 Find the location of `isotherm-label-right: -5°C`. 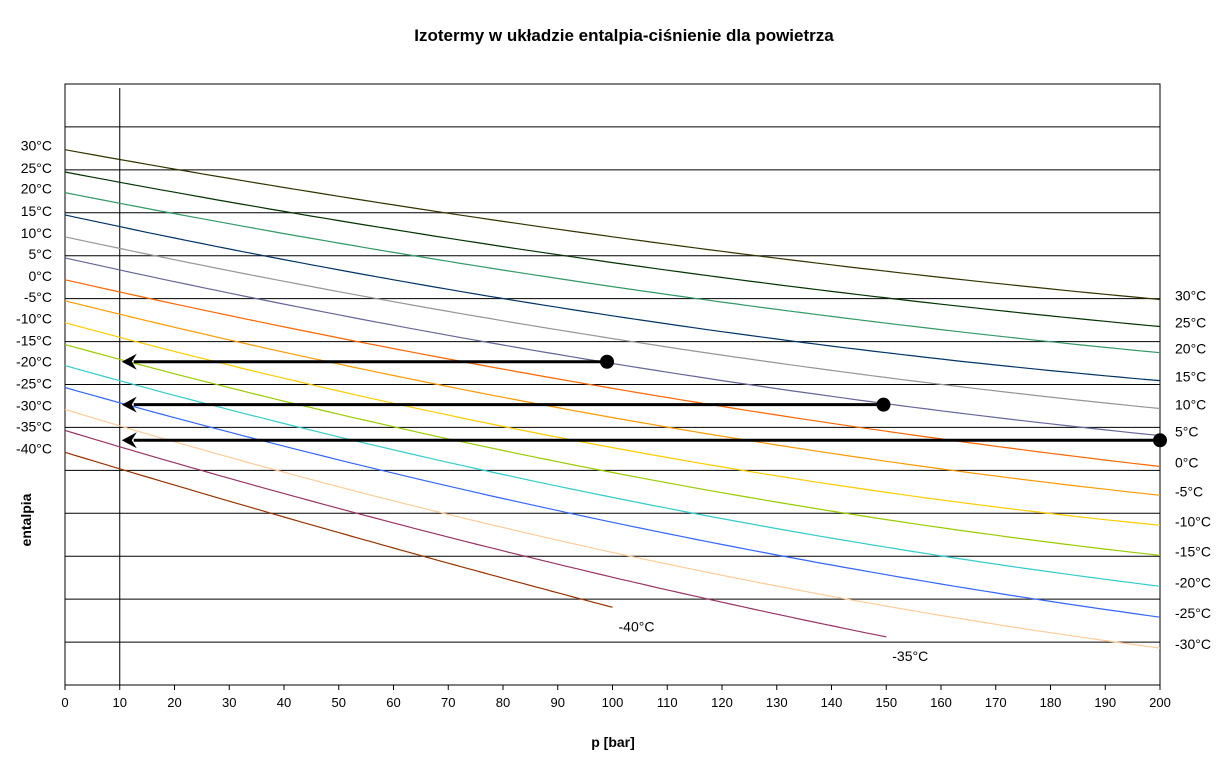

isotherm-label-right: -5°C is located at coordinates (1189, 491).